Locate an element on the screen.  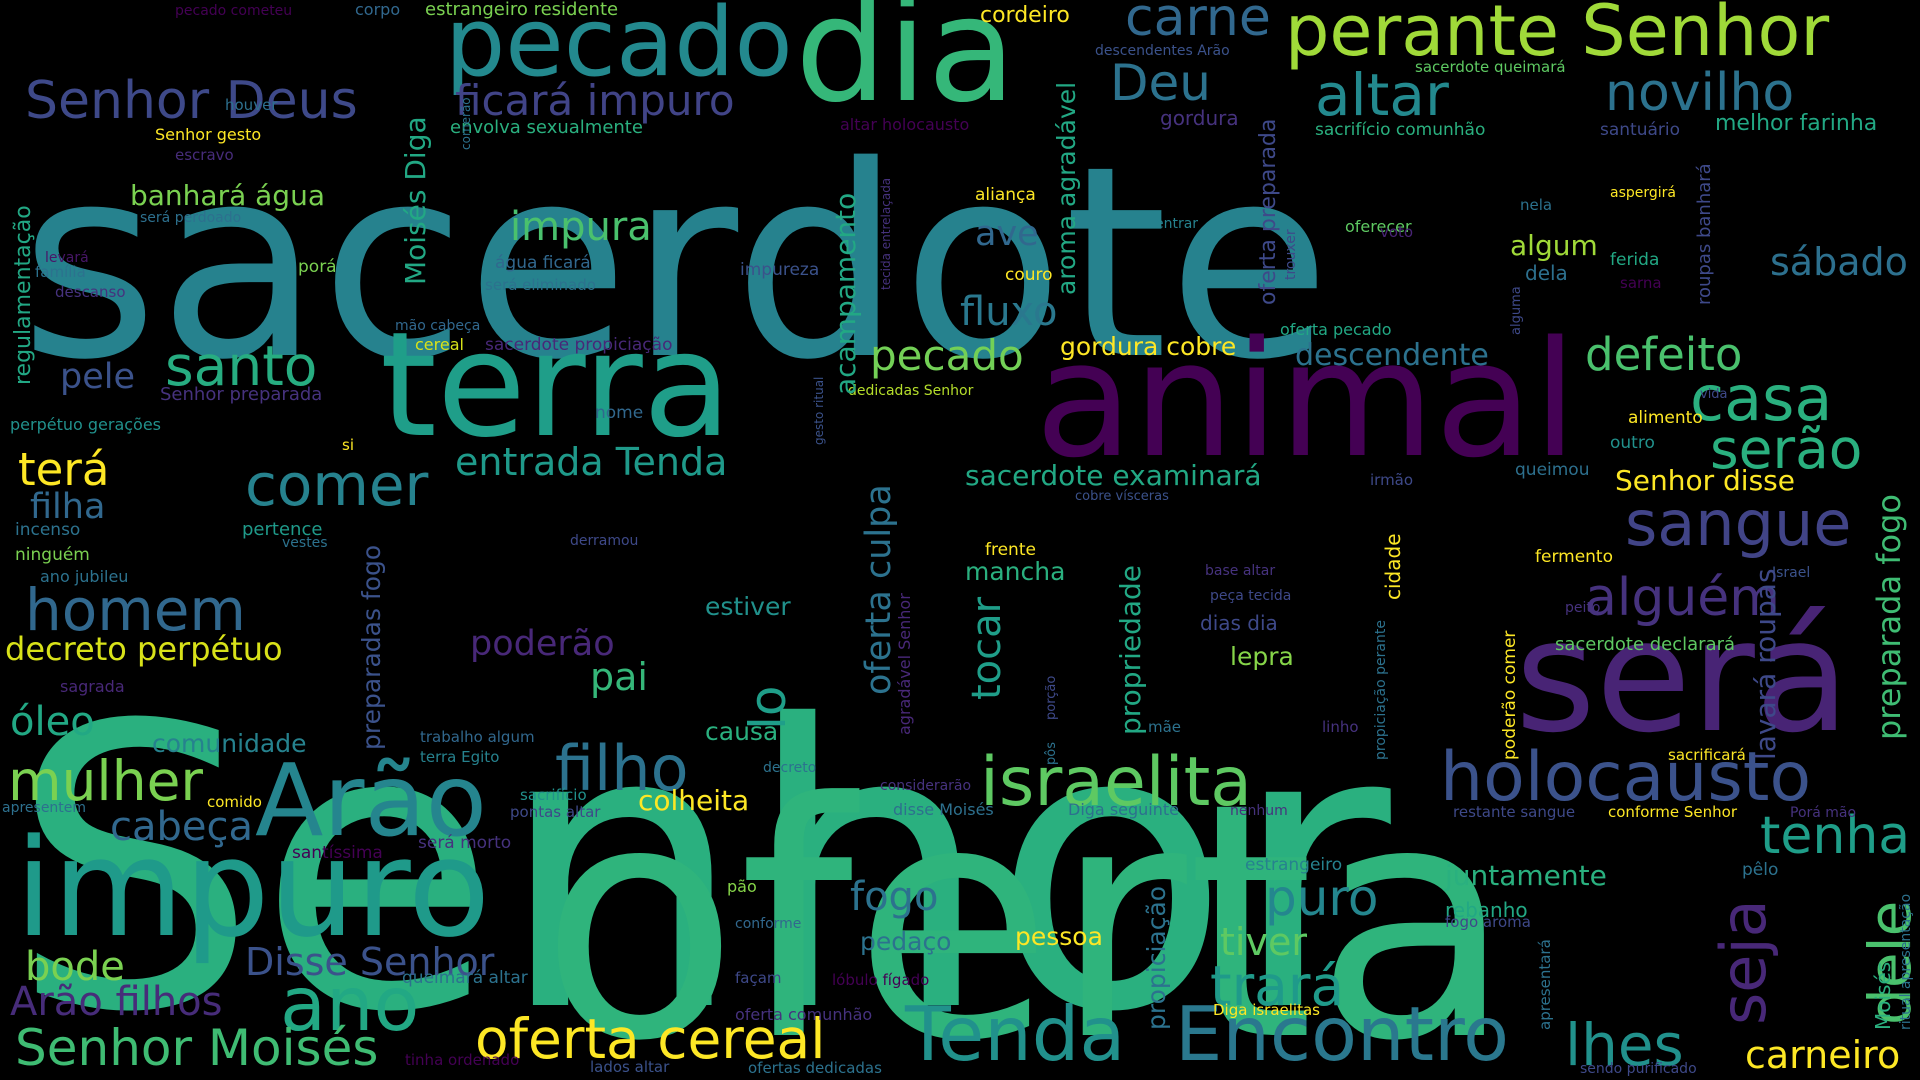
word-cloud-word: cidade is located at coordinates (1393, 566).